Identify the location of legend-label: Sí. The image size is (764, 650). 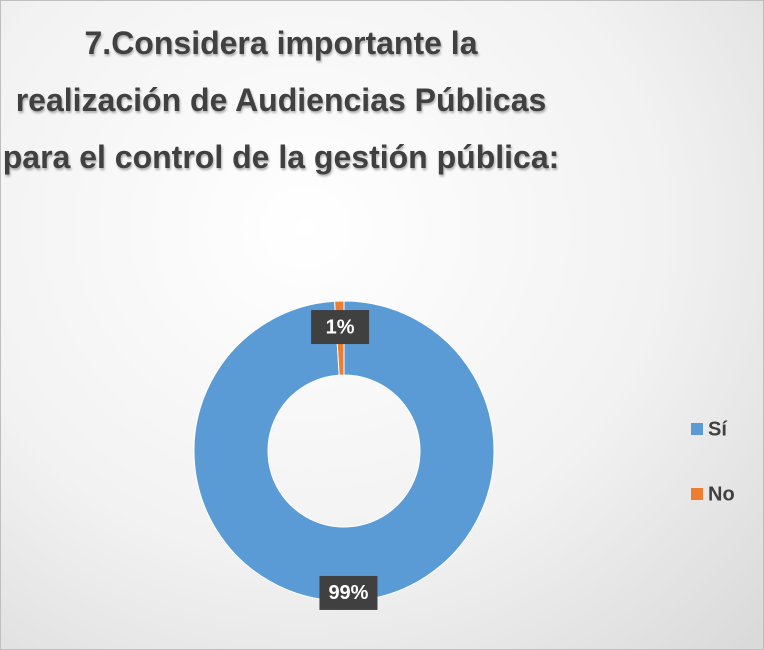
(718, 429).